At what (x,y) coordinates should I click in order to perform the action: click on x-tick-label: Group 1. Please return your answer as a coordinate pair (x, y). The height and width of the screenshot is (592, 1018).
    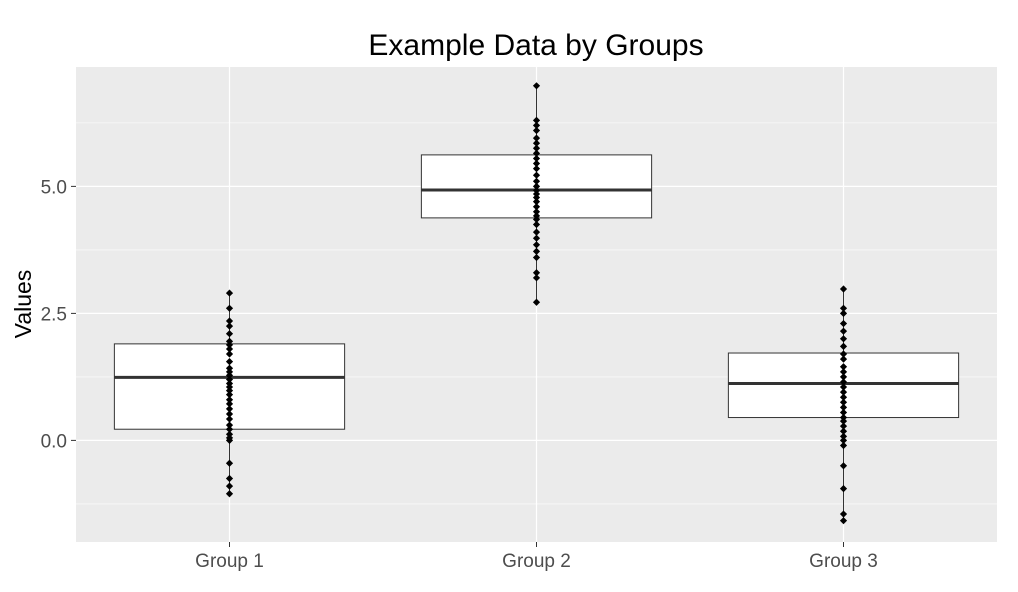
    Looking at the image, I should click on (229, 561).